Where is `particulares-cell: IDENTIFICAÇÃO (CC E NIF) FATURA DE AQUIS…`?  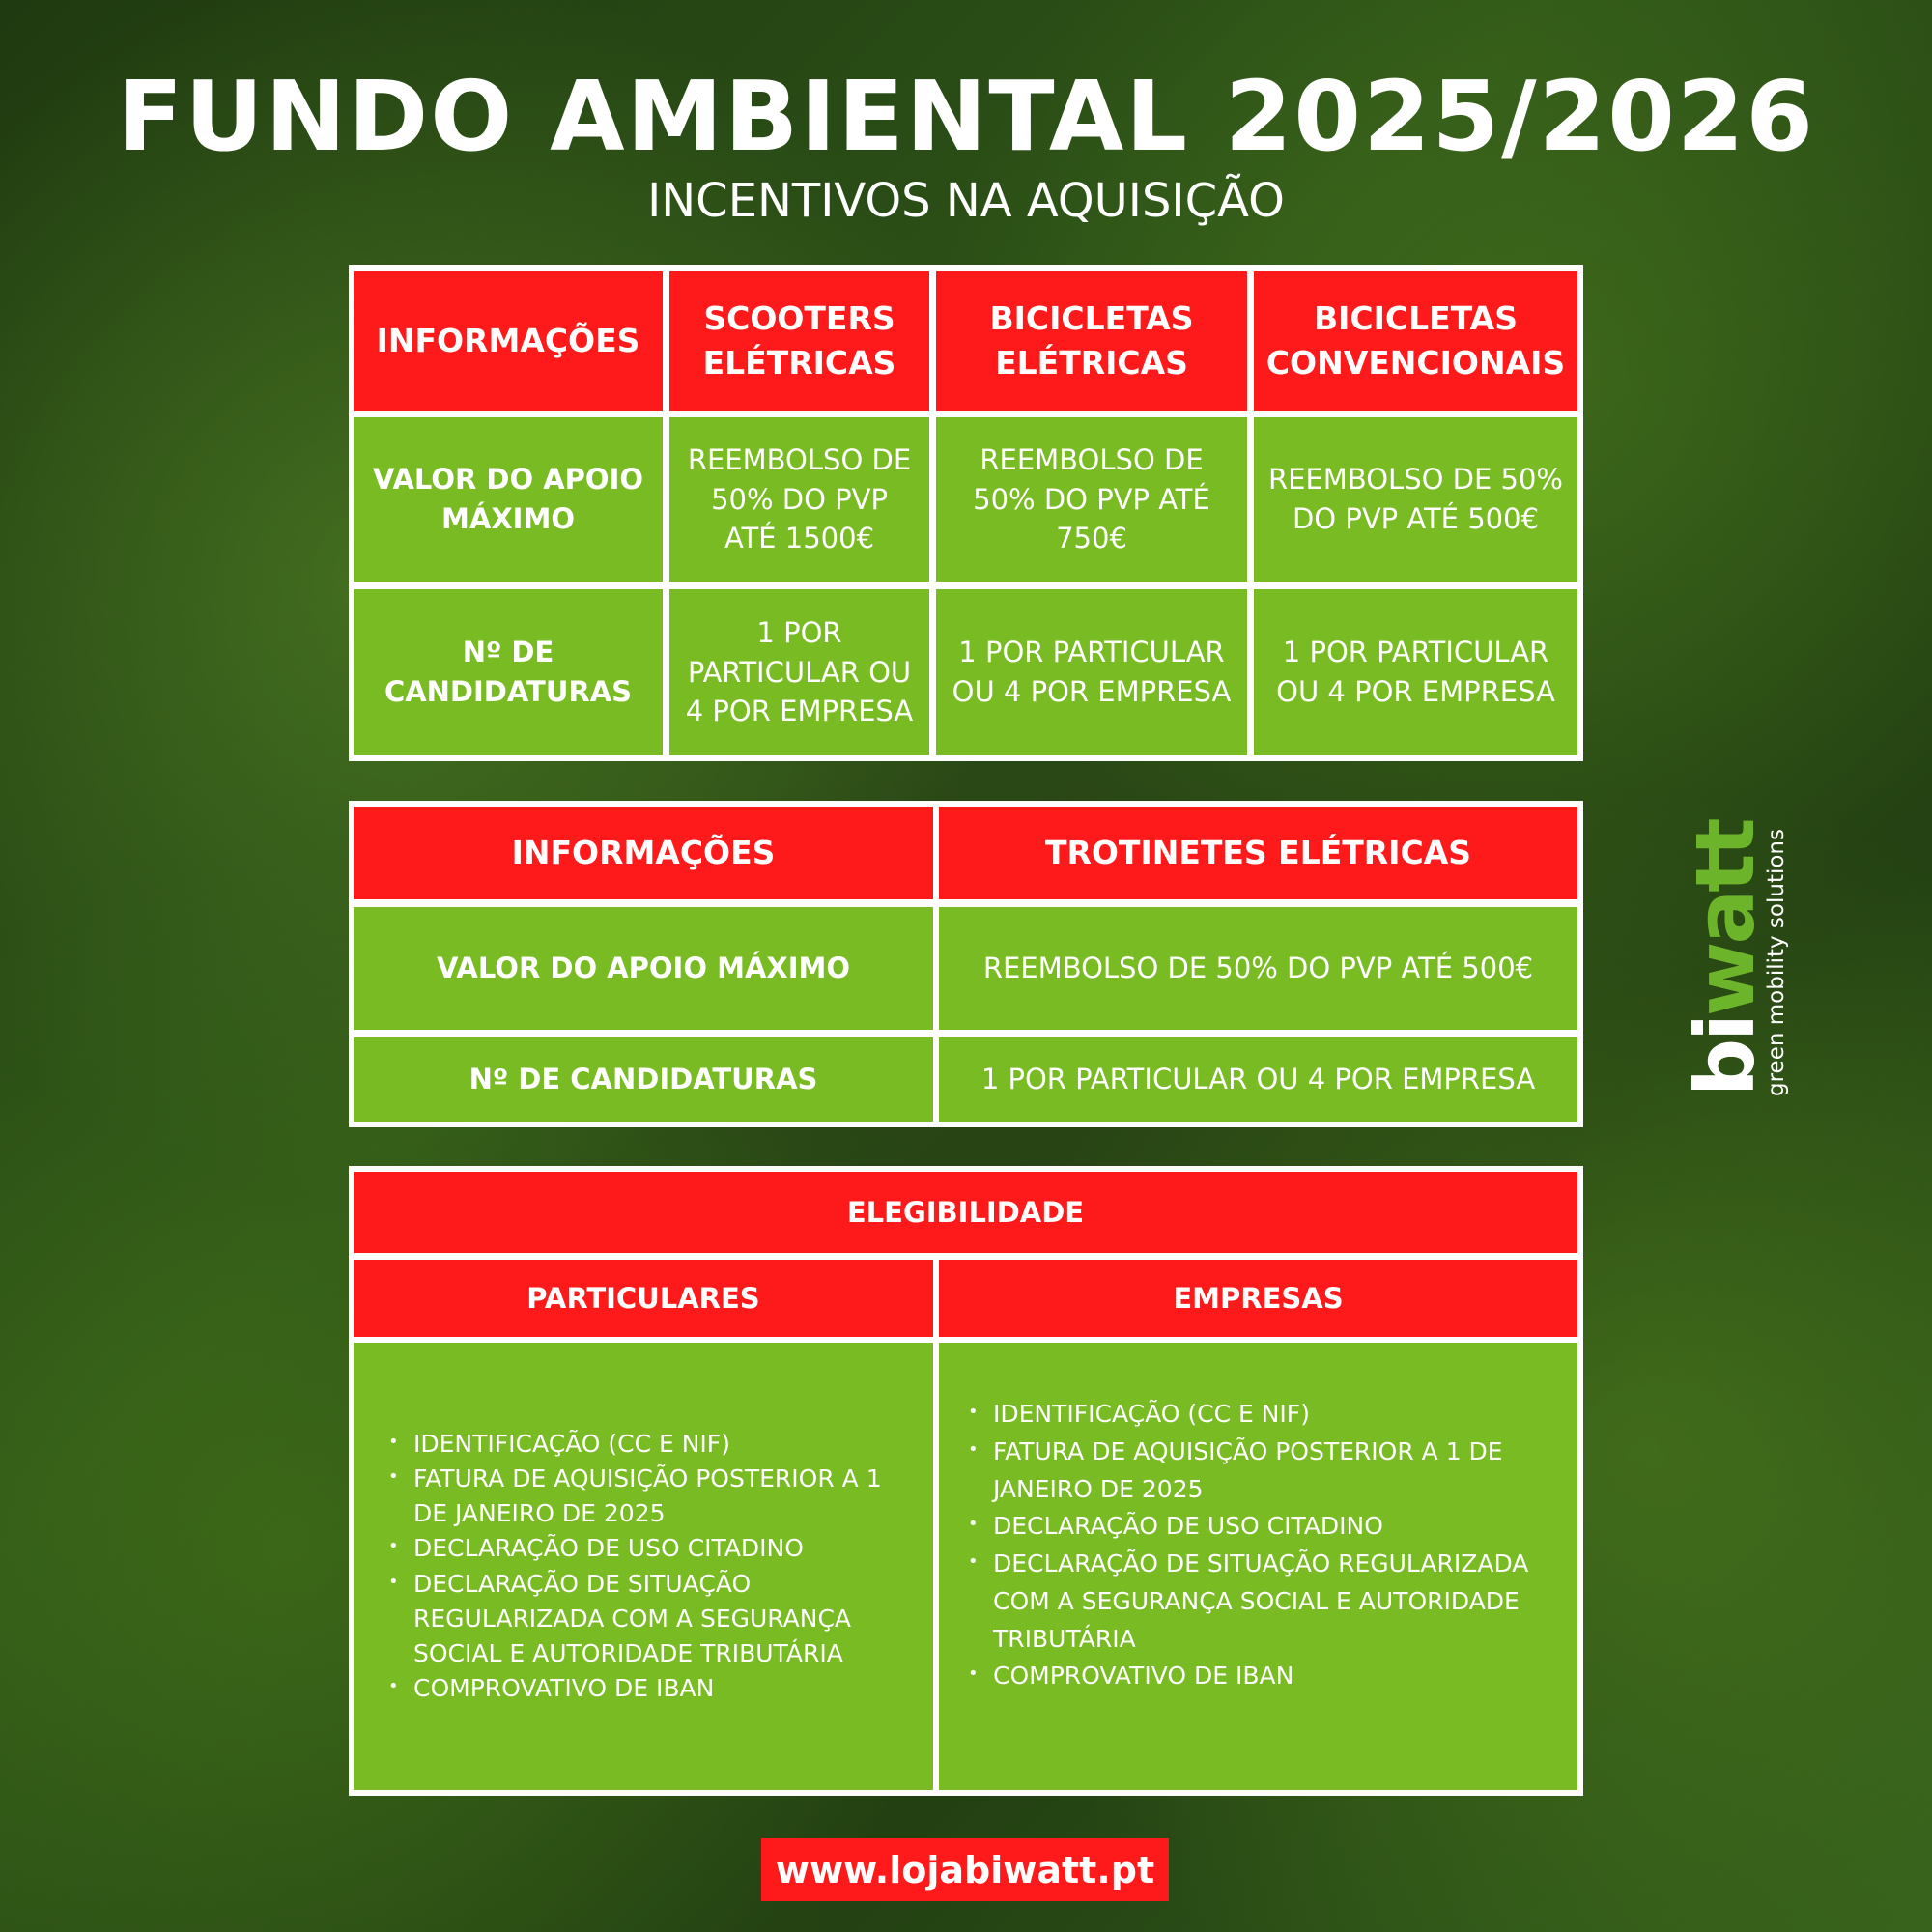 particulares-cell: IDENTIFICAÇÃO (CC E NIF) FATURA DE AQUIS… is located at coordinates (643, 1566).